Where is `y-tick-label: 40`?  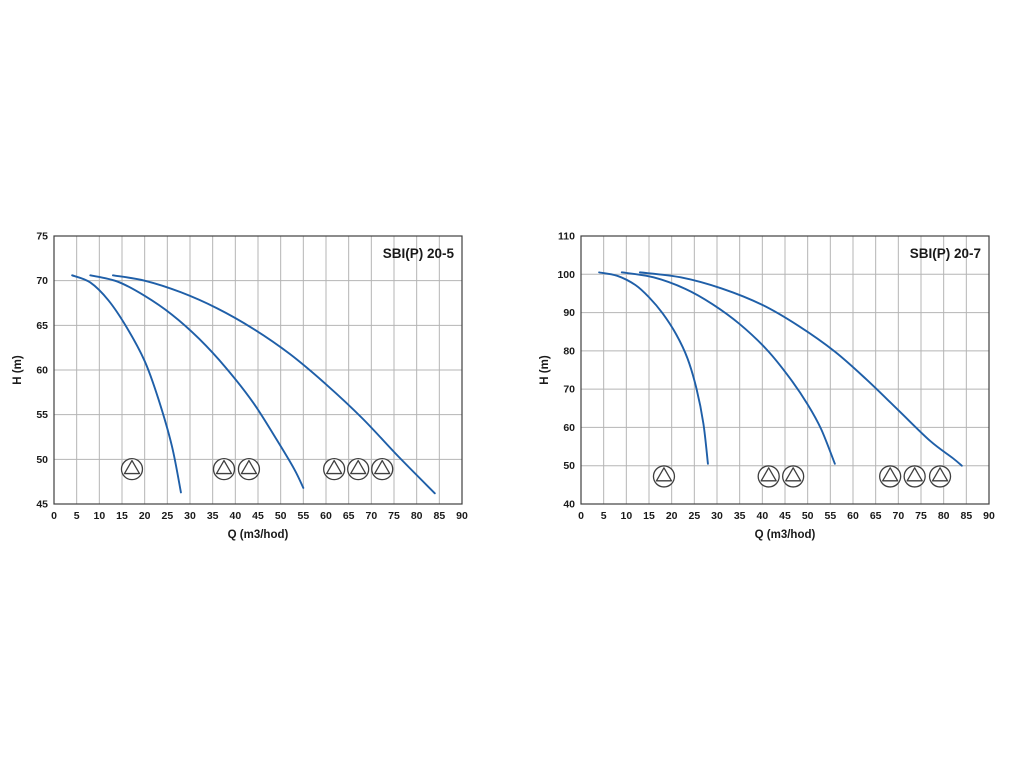 y-tick-label: 40 is located at coordinates (569, 505).